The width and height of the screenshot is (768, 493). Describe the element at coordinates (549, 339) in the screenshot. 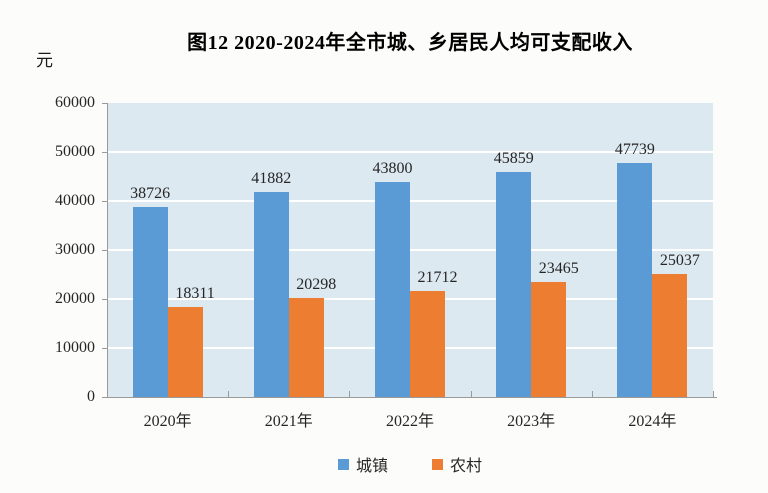

I see `bar-rural-2023年` at that location.